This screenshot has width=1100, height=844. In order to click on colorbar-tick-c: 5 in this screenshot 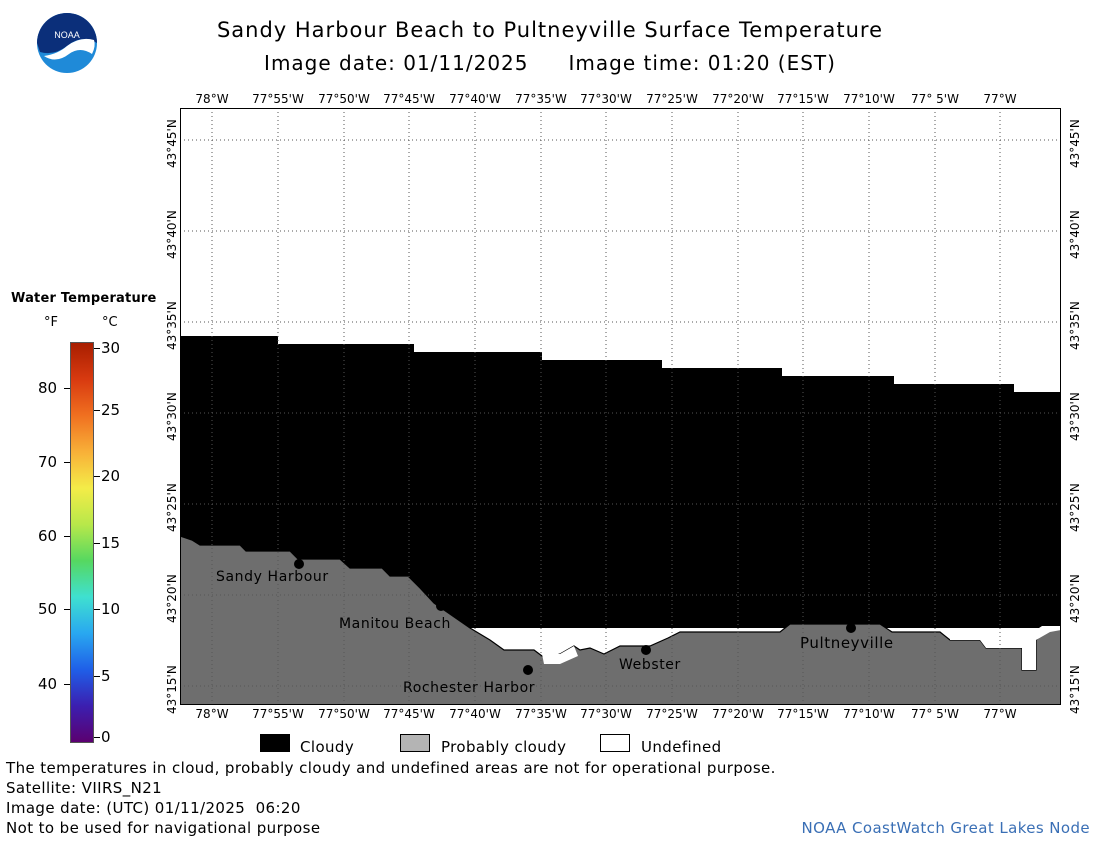, I will do `click(106, 676)`.